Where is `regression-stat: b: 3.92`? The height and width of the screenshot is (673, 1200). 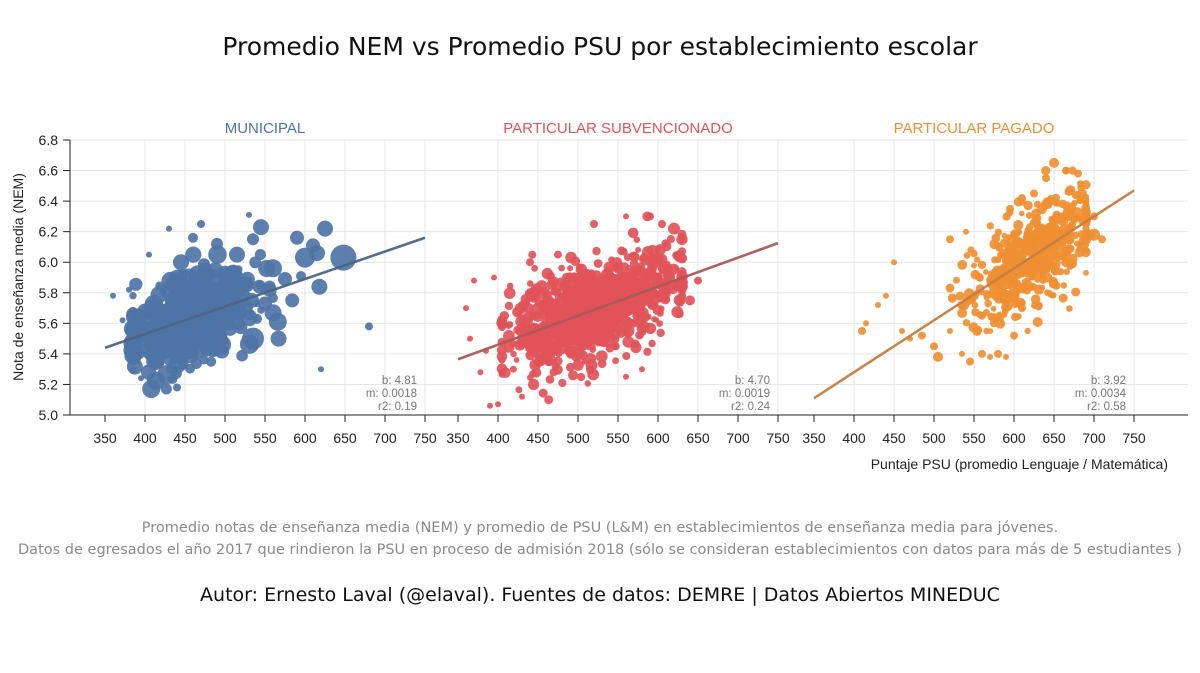
regression-stat: b: 3.92 is located at coordinates (1108, 381).